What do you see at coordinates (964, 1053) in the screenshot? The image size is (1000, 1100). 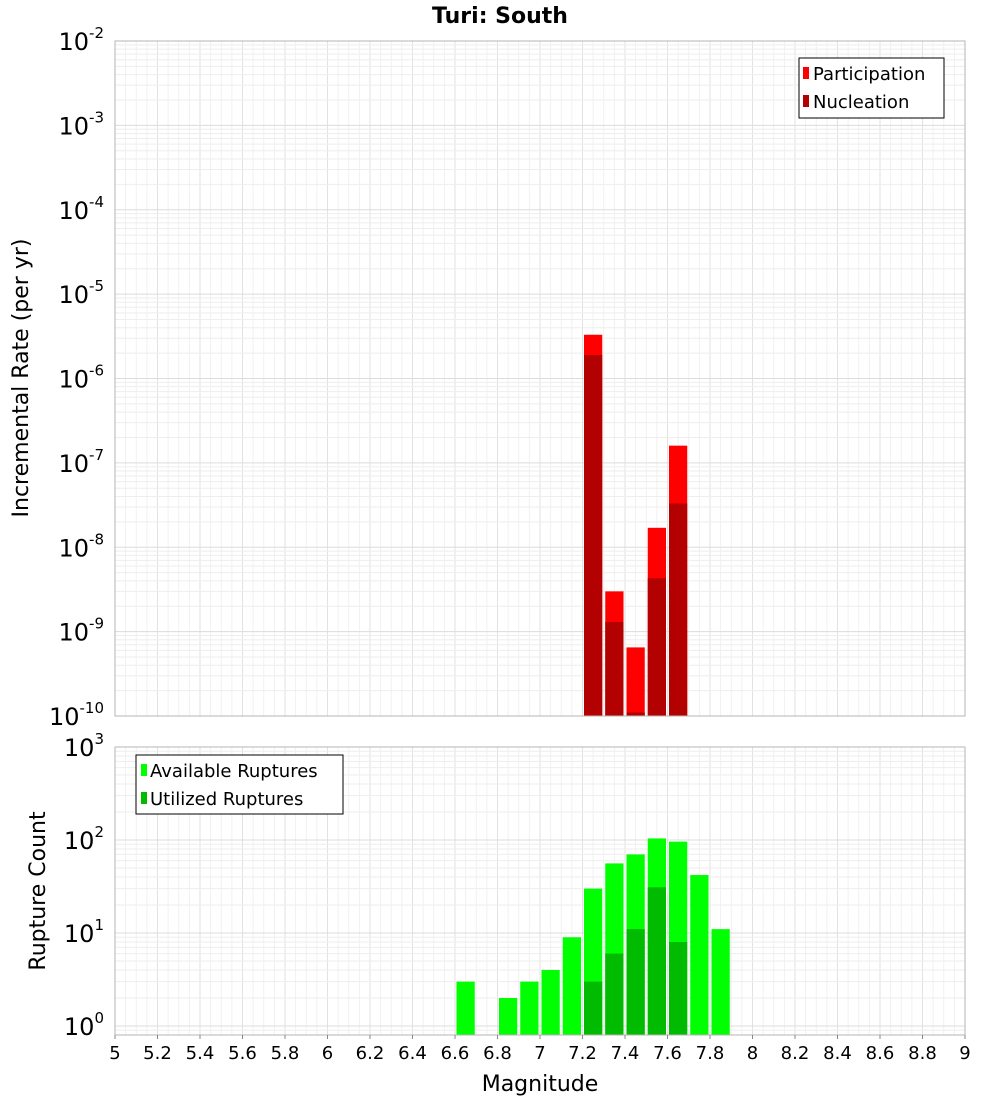 I see `x-tick-label: 9` at bounding box center [964, 1053].